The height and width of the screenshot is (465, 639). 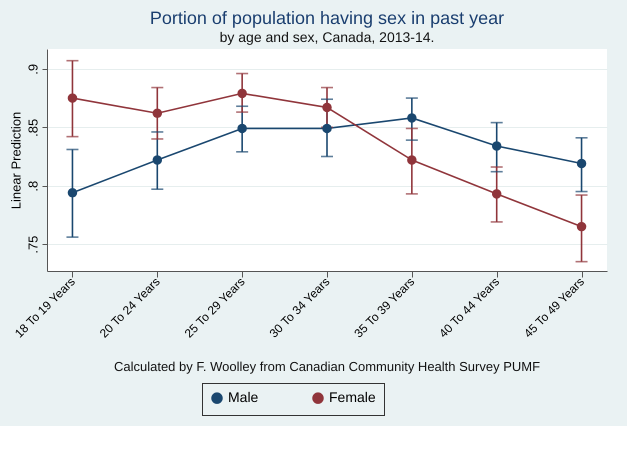 I want to click on legend-label: Male, so click(x=243, y=397).